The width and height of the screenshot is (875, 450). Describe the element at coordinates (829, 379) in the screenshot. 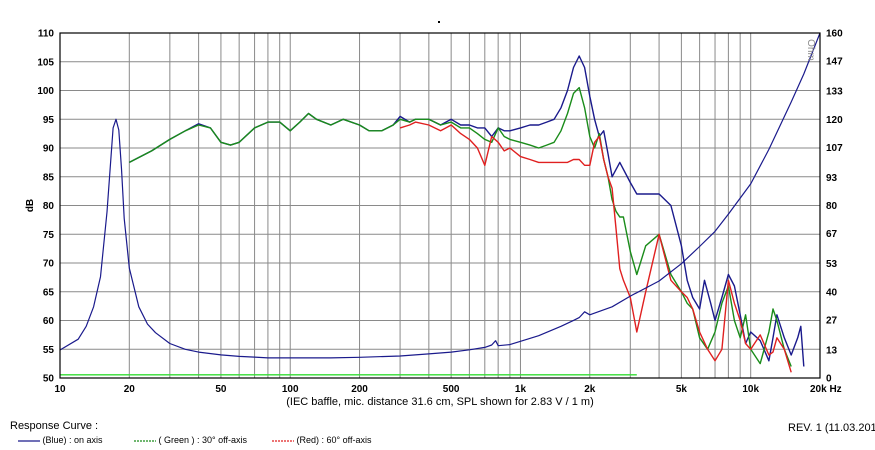

I see `y-right-tick-label: 0` at that location.